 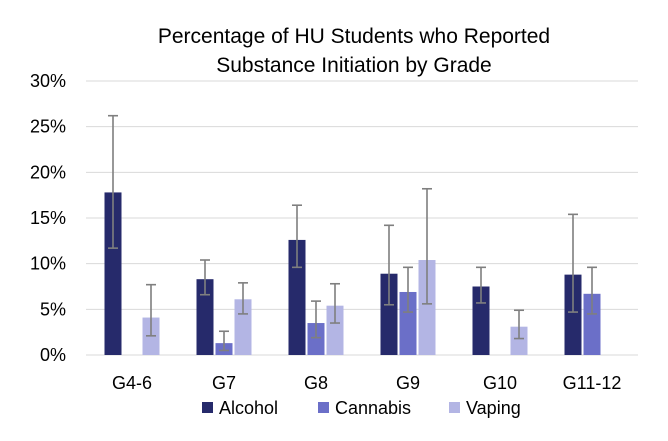 I want to click on x-tick-label: G10, so click(x=500, y=383).